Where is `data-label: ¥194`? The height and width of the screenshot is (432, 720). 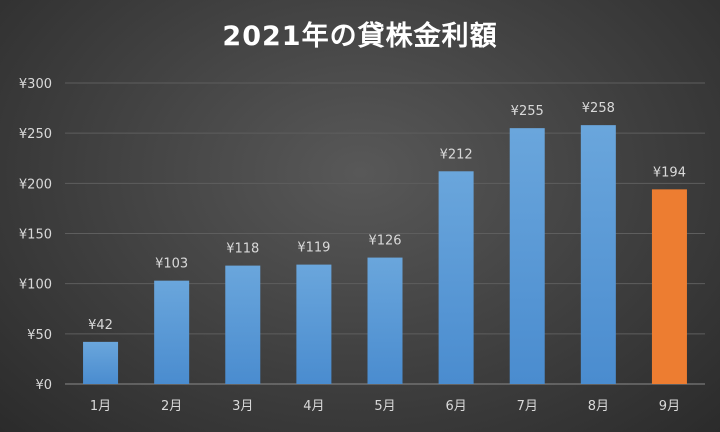 data-label: ¥194 is located at coordinates (669, 172).